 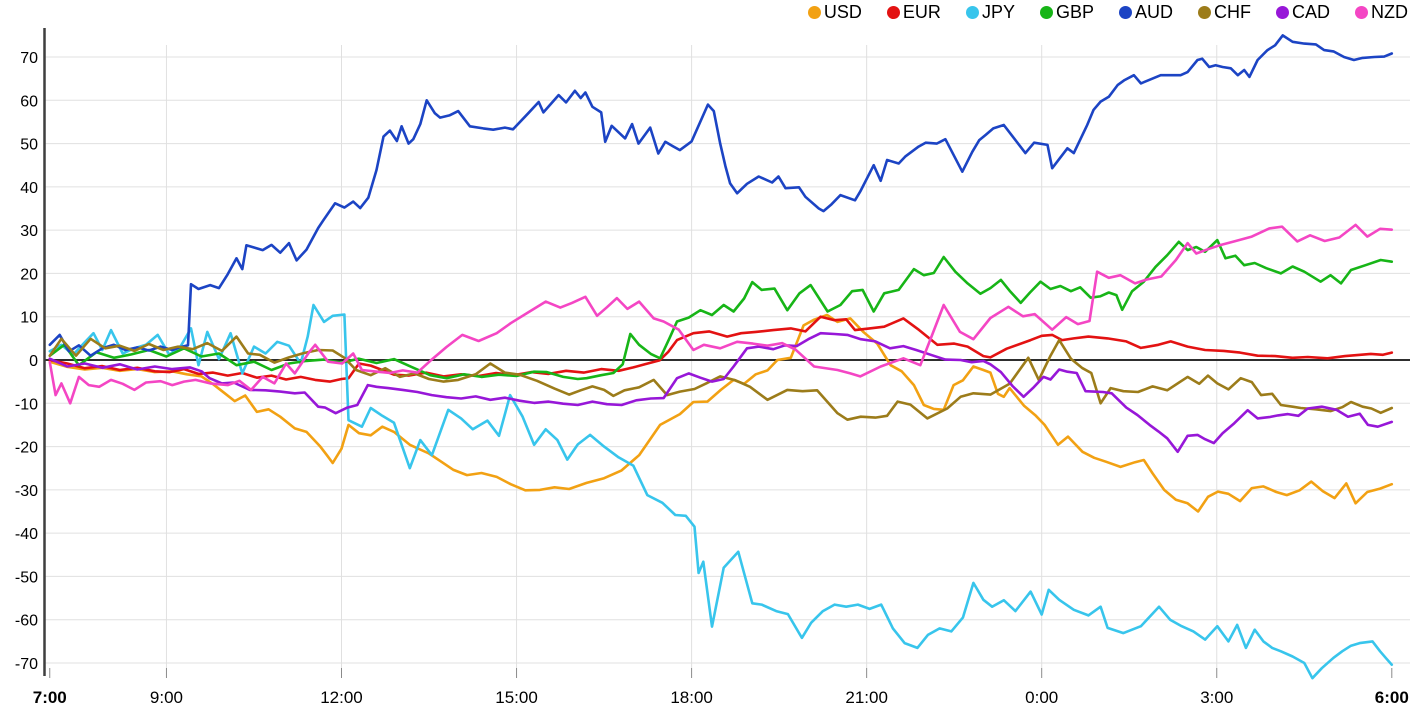 What do you see at coordinates (998, 12) in the screenshot?
I see `legend-label: JPY` at bounding box center [998, 12].